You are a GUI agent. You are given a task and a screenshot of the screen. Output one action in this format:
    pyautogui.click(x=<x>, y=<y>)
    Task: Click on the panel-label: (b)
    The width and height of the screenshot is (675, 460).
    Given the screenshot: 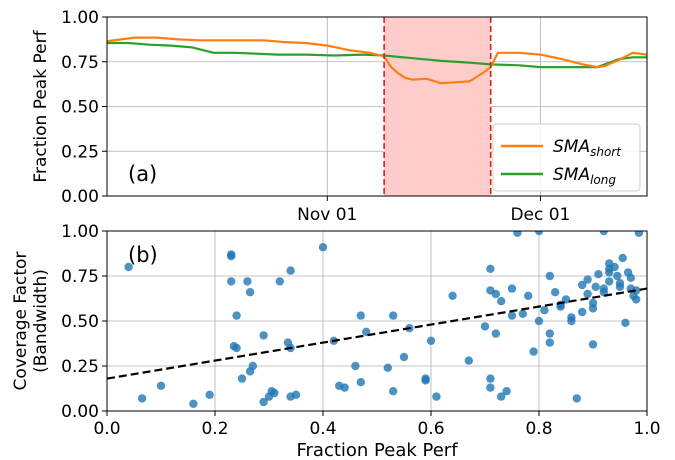 What is the action you would take?
    pyautogui.click(x=143, y=255)
    